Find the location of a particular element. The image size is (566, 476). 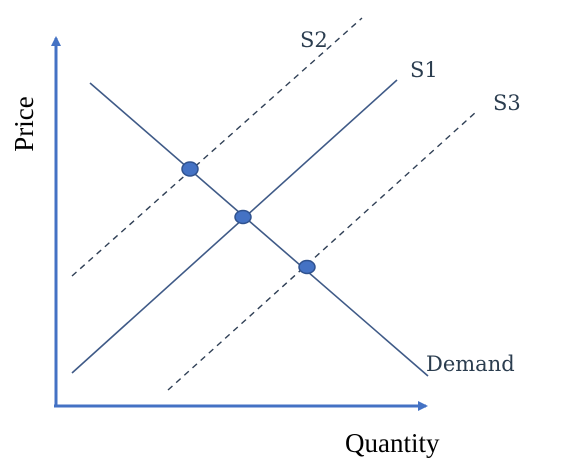

s2-label: S2 is located at coordinates (314, 40).